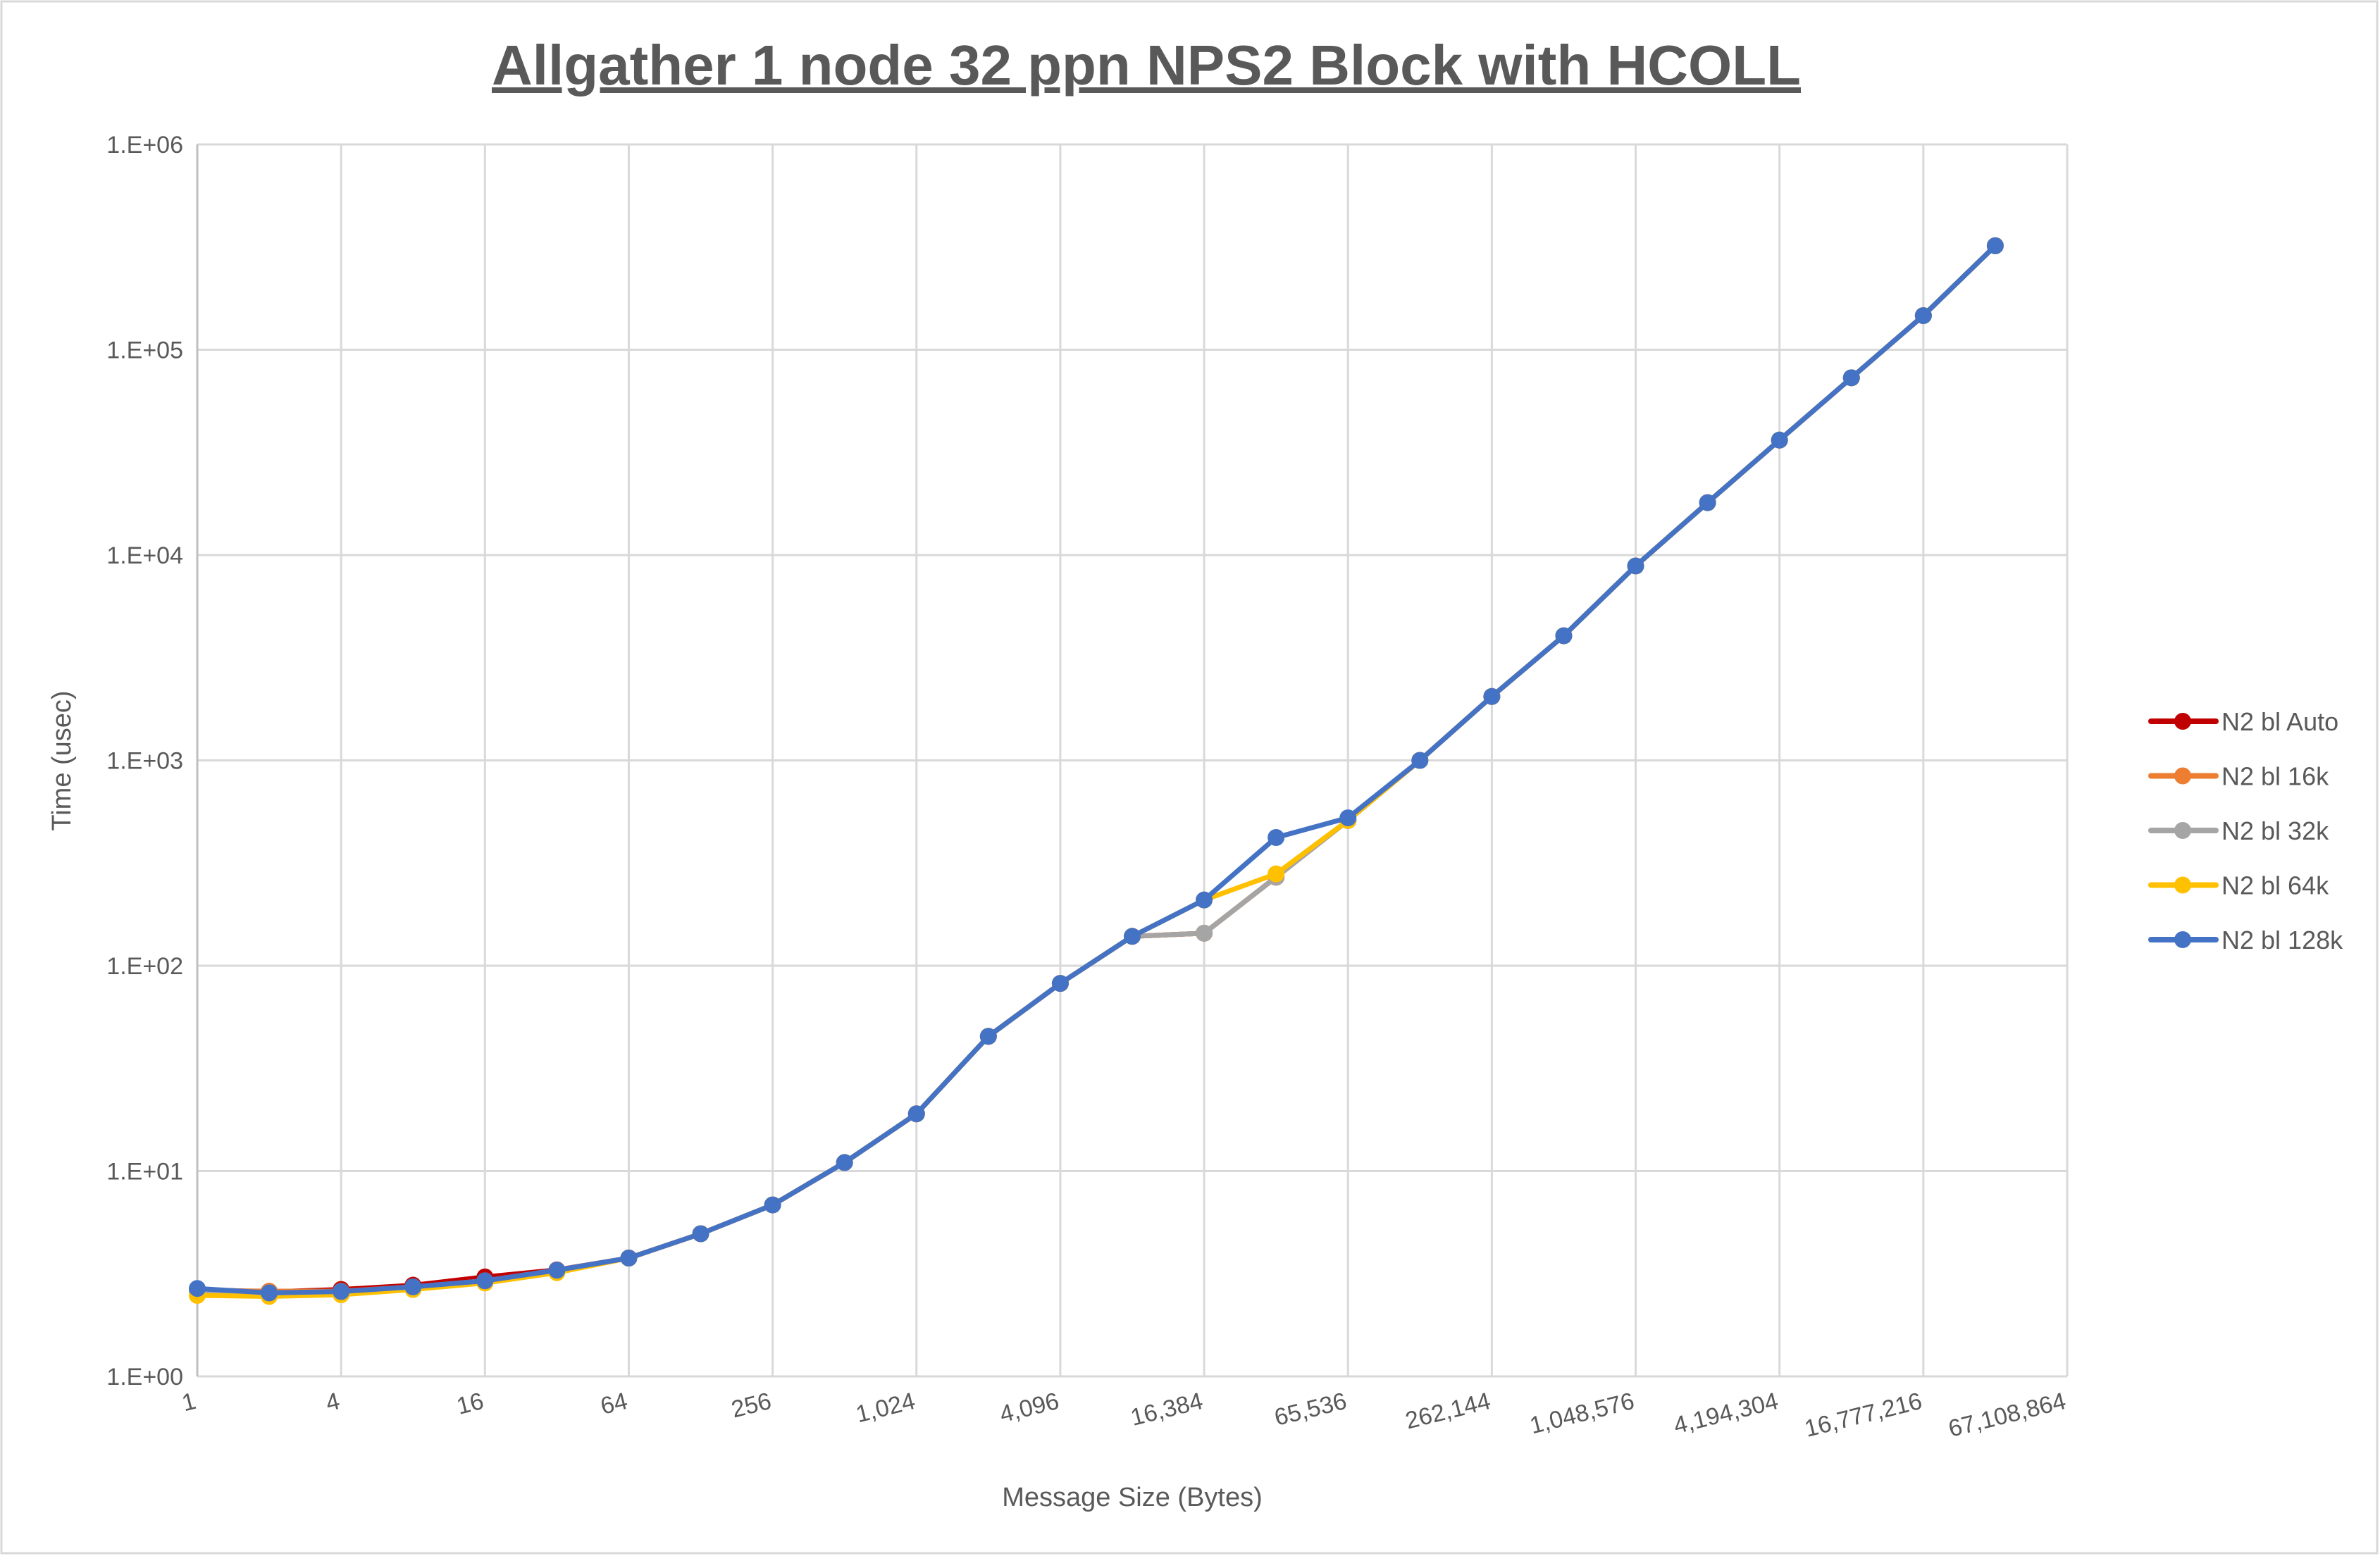 The image size is (2380, 1556). I want to click on legend-item: N2 bl 16k, so click(2238, 776).